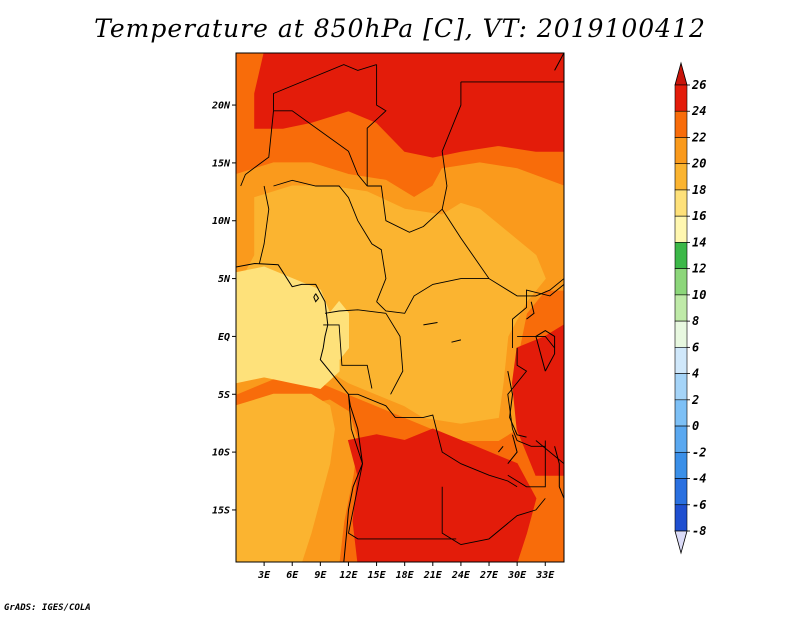 The width and height of the screenshot is (800, 618). Describe the element at coordinates (545, 575) in the screenshot. I see `lon-tick-label: 33E` at that location.